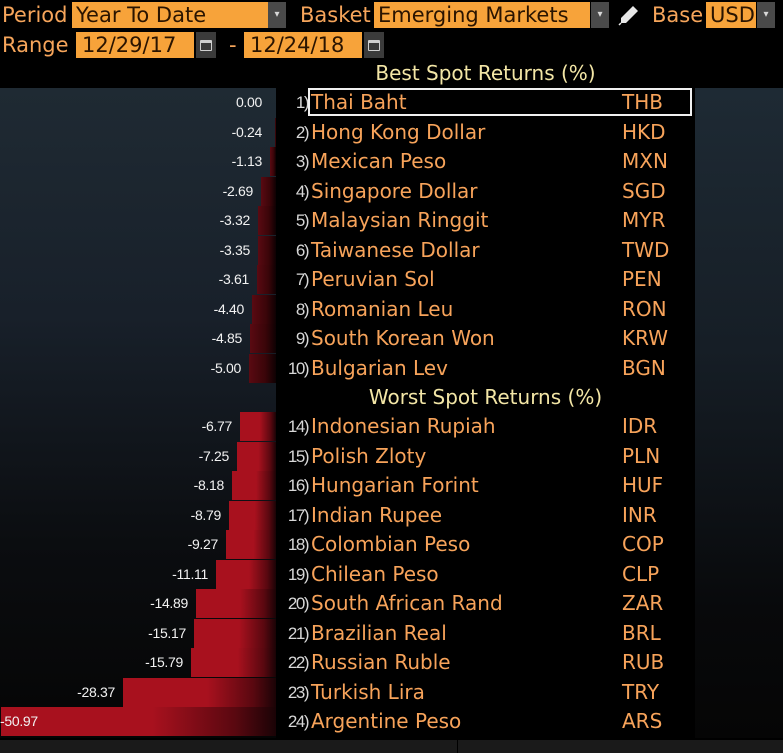 The width and height of the screenshot is (783, 753). I want to click on currency-name: South Korean Won, so click(403, 338).